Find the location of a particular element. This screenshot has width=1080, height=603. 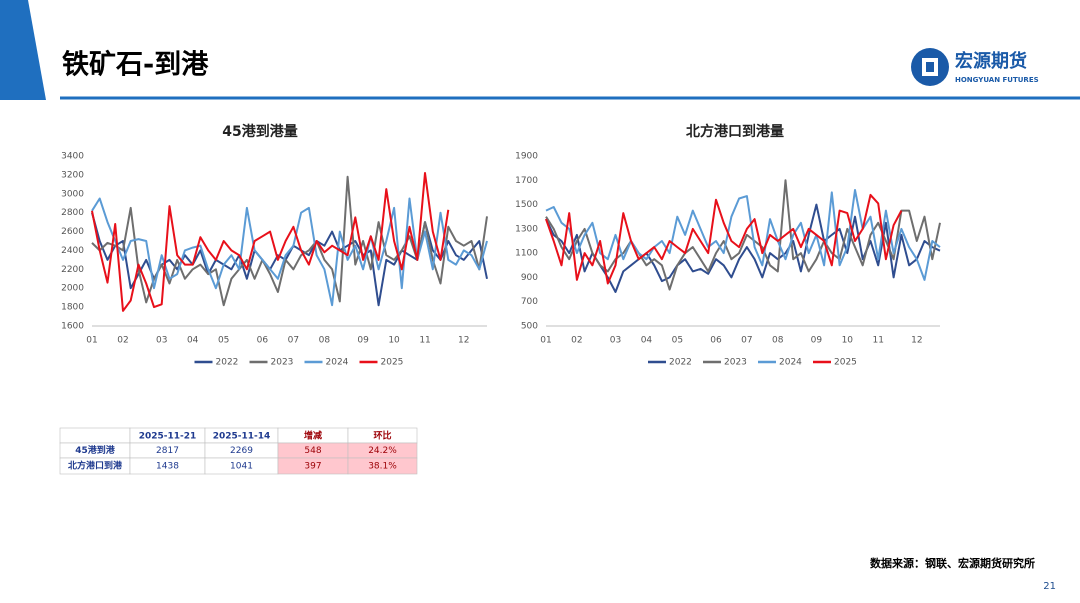

source-note: 数据来源：钢联、宏源期货研究所 is located at coordinates (952, 563).